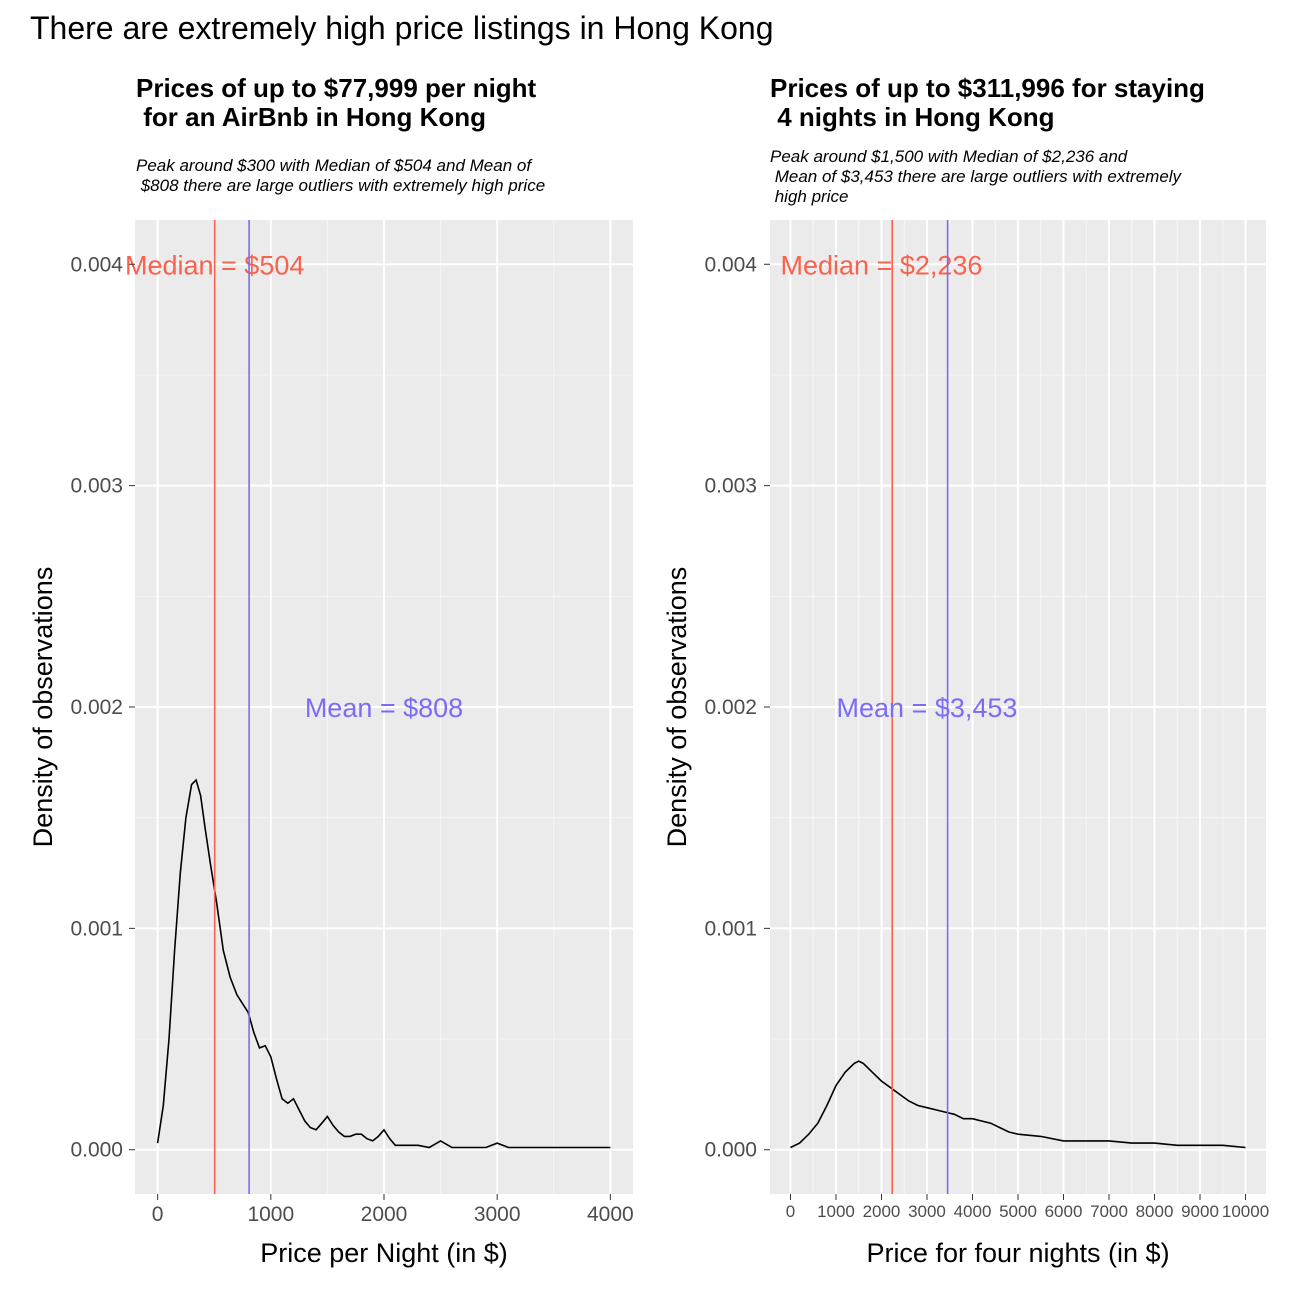 The image size is (1296, 1296). Describe the element at coordinates (836, 1211) in the screenshot. I see `right-x-tick-label: 1000` at that location.